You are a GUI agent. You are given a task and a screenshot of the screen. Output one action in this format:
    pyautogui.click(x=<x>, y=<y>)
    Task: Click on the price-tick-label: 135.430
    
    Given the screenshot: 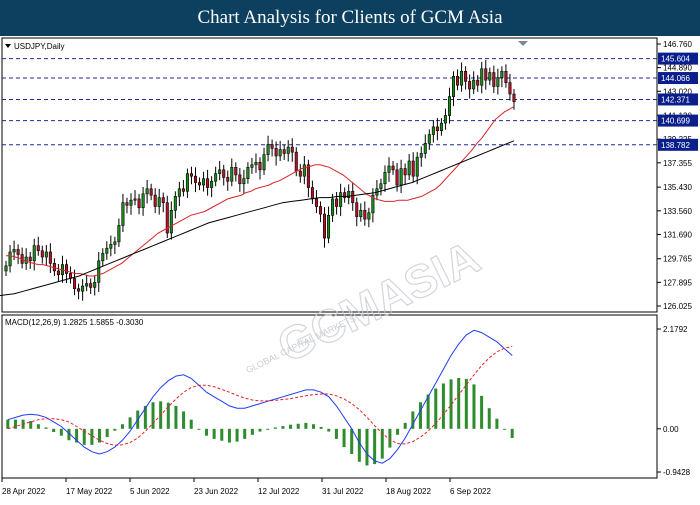 What is the action you would take?
    pyautogui.click(x=677, y=187)
    